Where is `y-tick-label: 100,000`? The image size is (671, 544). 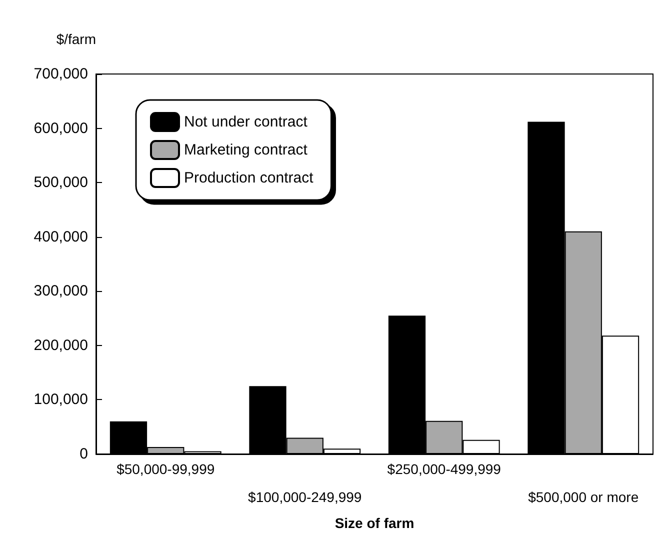
y-tick-label: 100,000 is located at coordinates (61, 399).